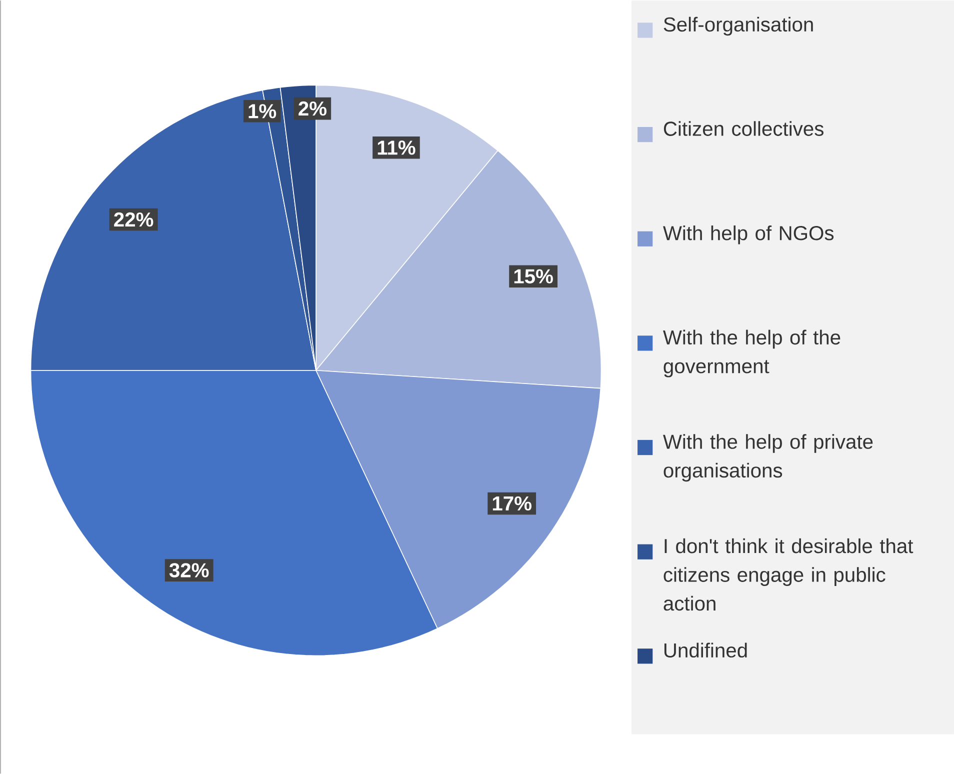  What do you see at coordinates (738, 26) in the screenshot?
I see `legend-label: Self-organisation` at bounding box center [738, 26].